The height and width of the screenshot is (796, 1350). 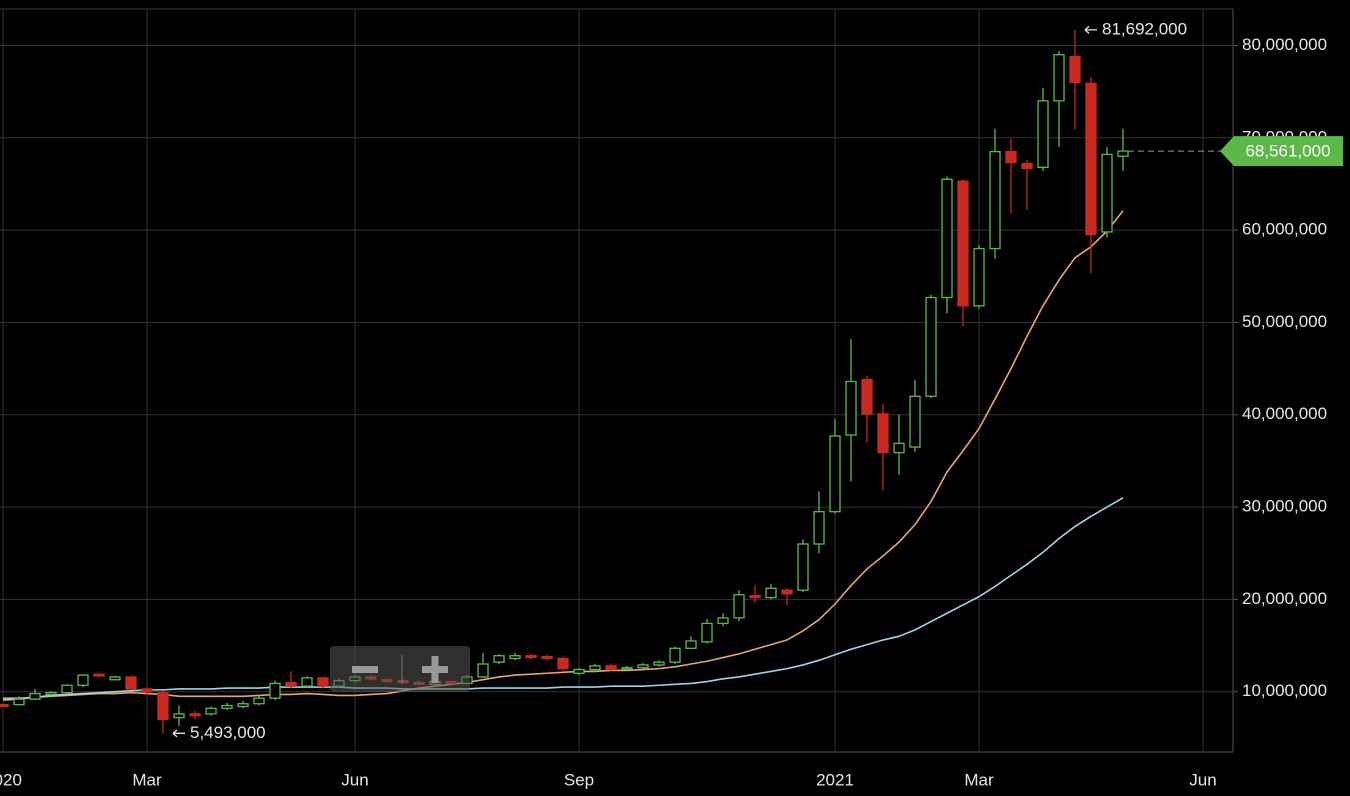 I want to click on y-tick-label: 80,000,000, so click(x=1284, y=44).